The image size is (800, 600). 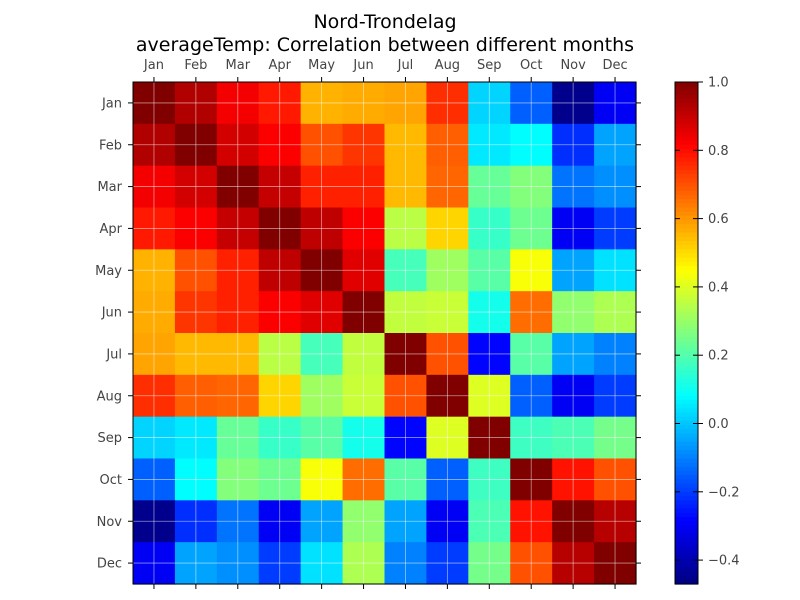 I want to click on colorbar-tick-label: 0.4, so click(x=718, y=287).